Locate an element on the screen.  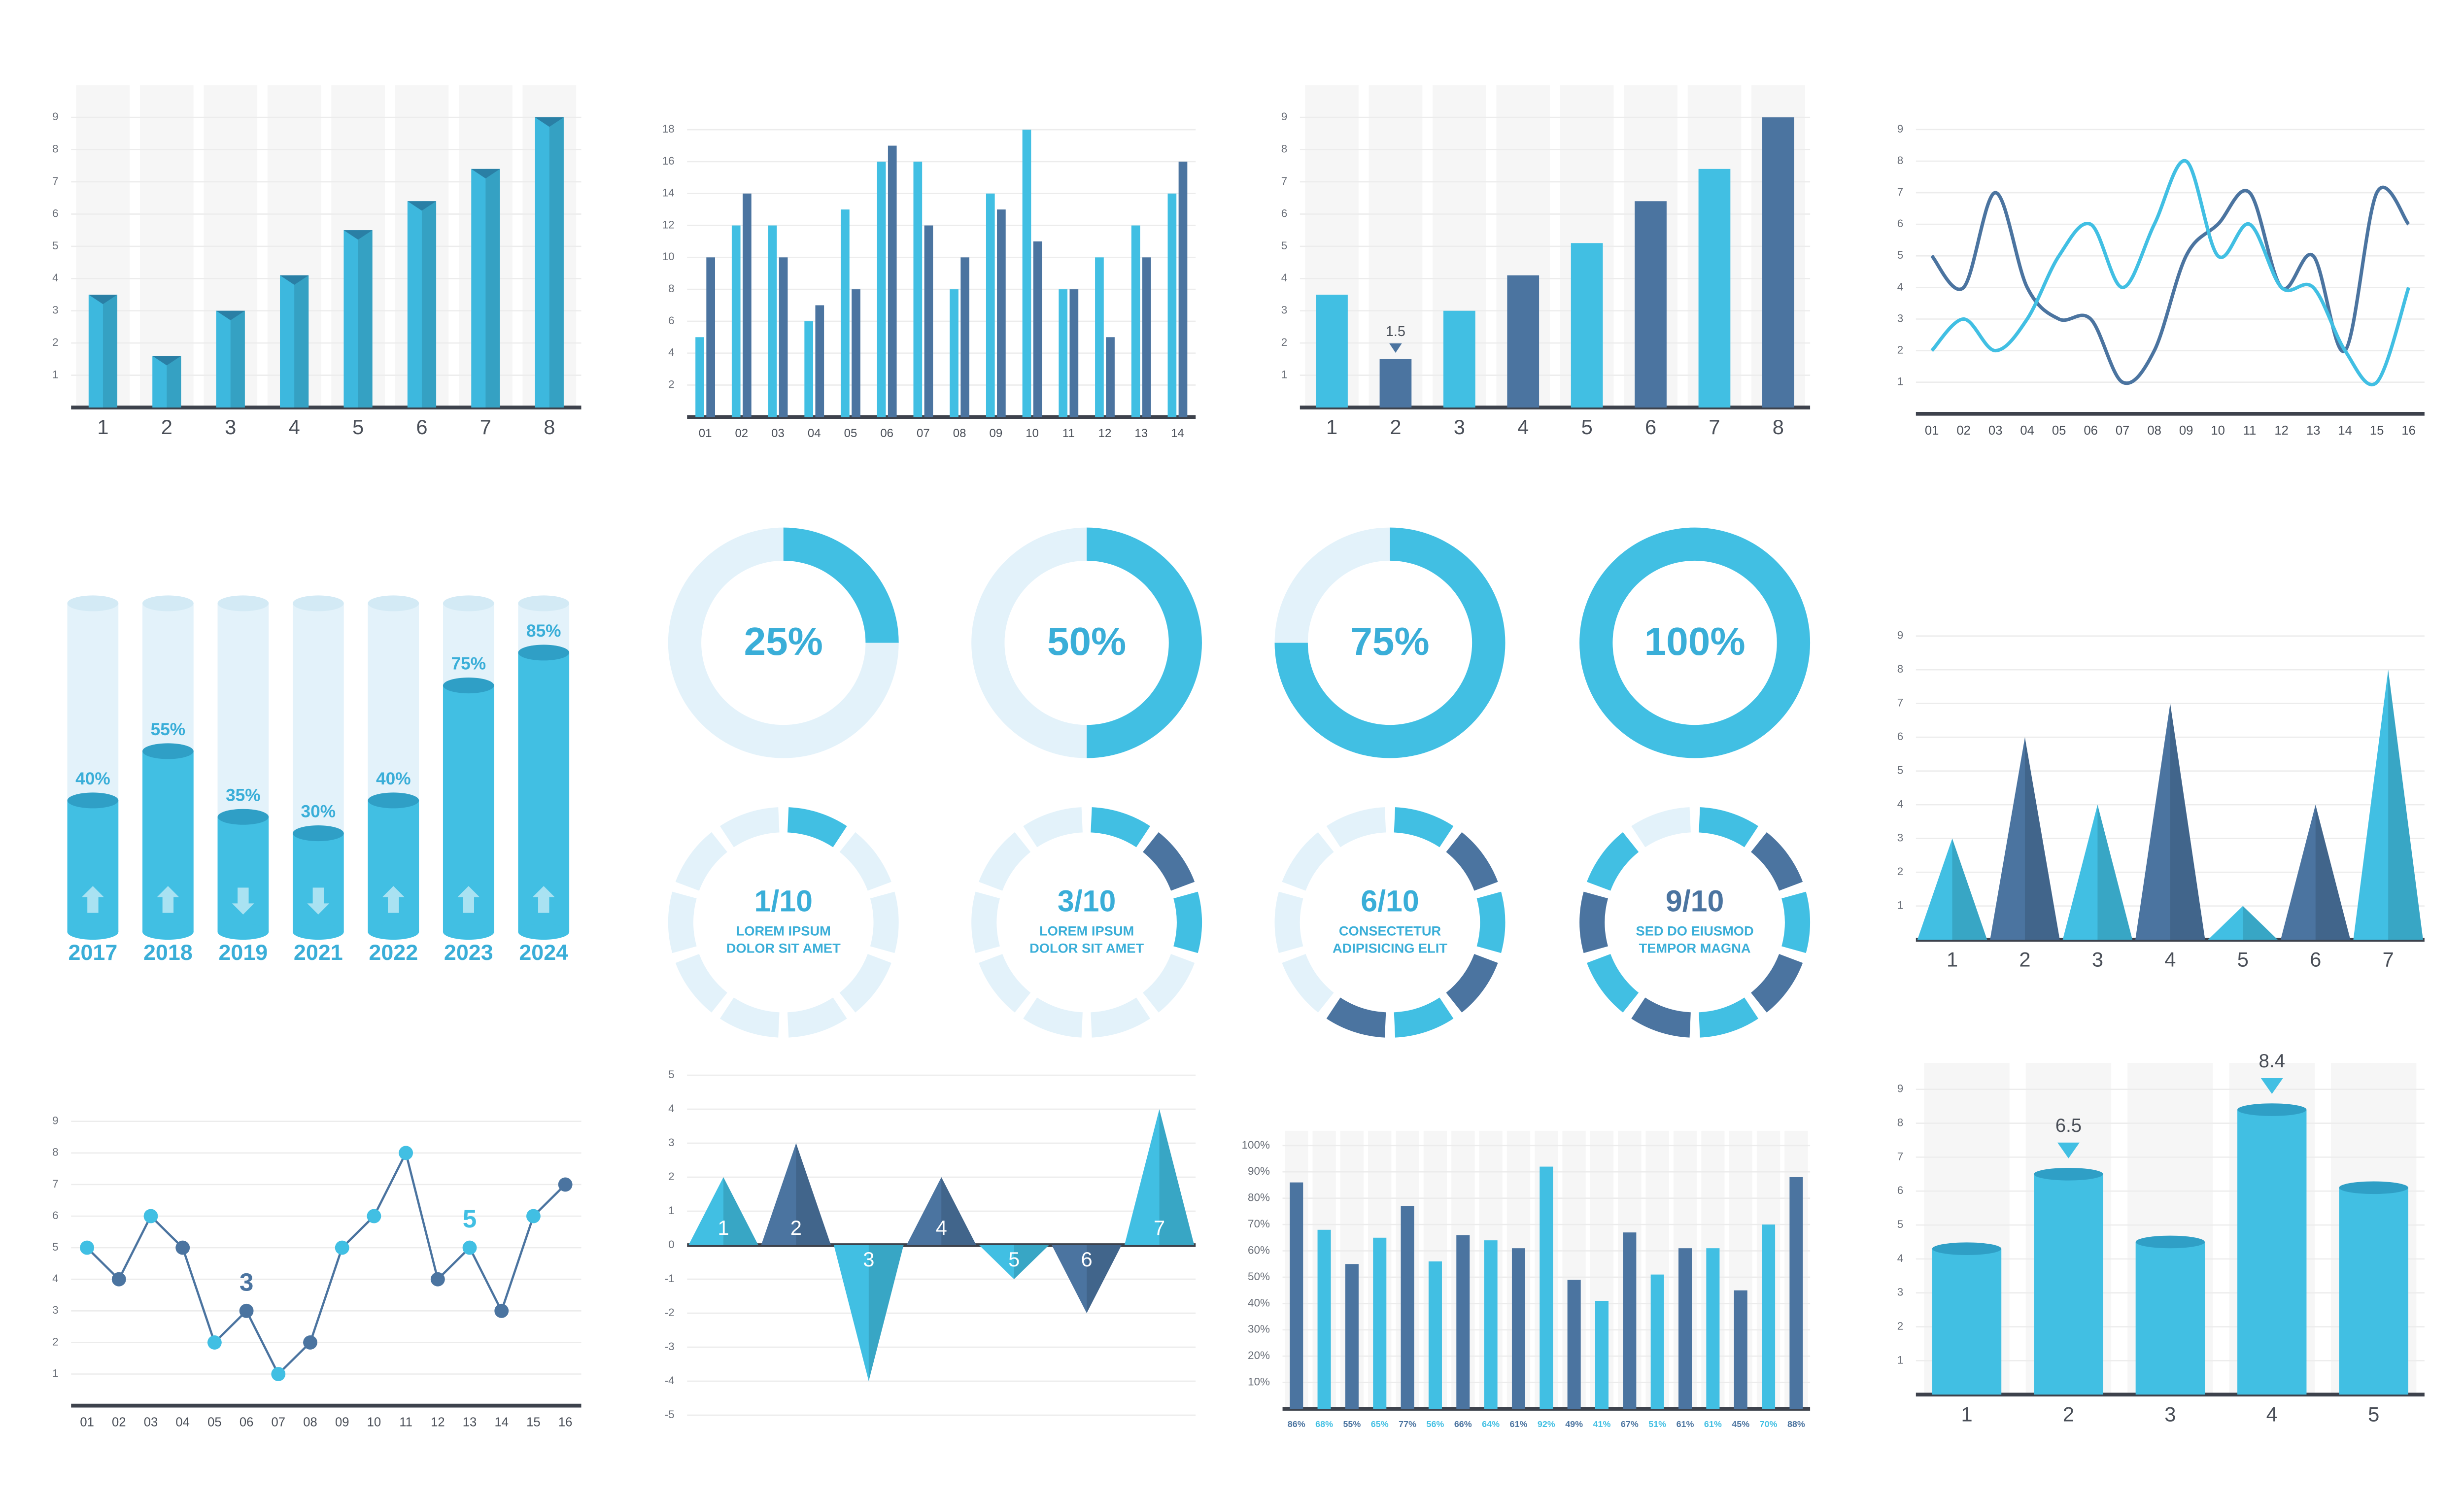
x-tick-label: 5 is located at coordinates (2373, 1414).